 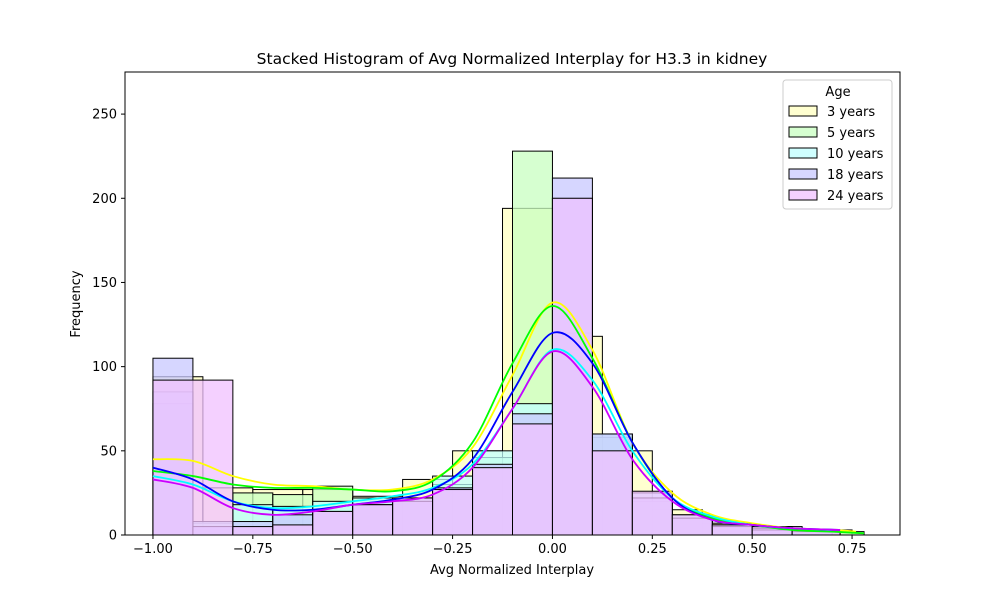 What do you see at coordinates (153, 549) in the screenshot?
I see `x-tick-label: −1.00` at bounding box center [153, 549].